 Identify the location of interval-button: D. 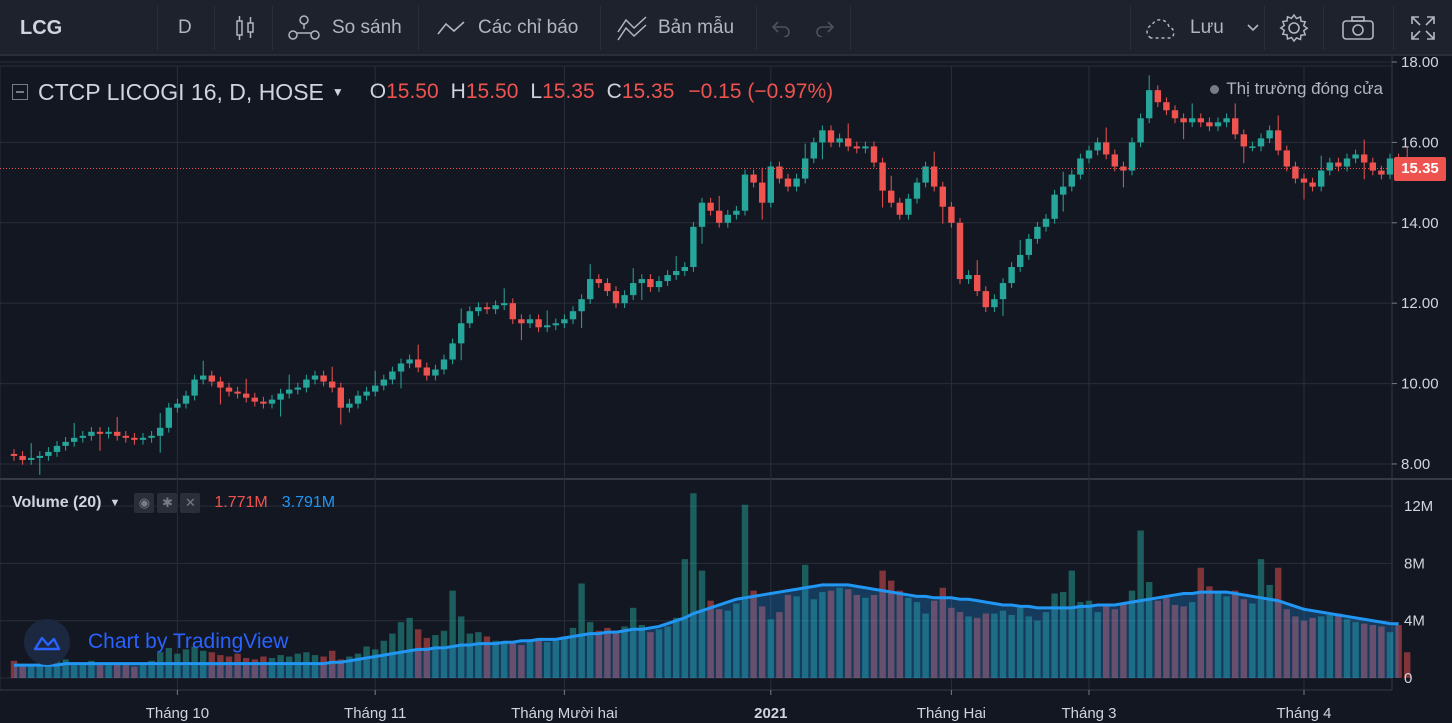
(185, 28).